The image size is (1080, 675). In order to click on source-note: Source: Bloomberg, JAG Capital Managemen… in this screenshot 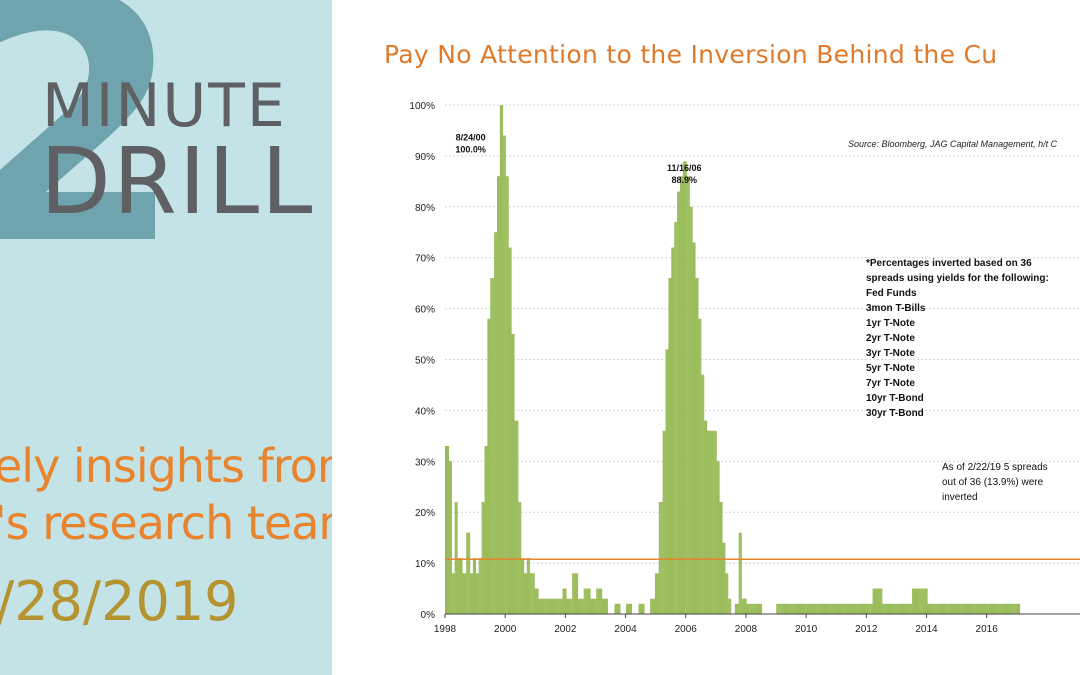, I will do `click(953, 144)`.